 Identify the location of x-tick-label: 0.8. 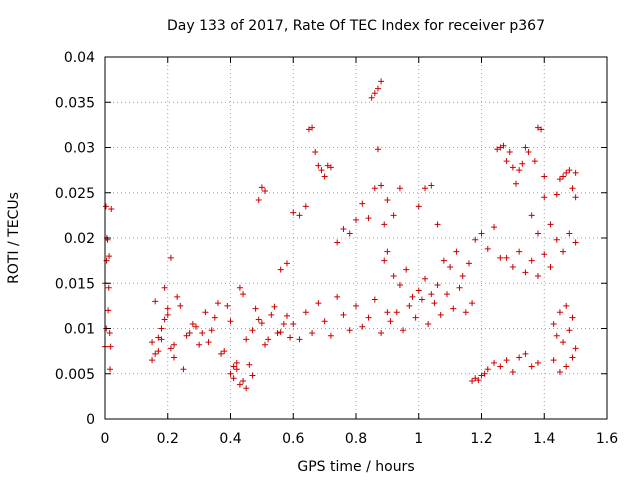
(356, 439).